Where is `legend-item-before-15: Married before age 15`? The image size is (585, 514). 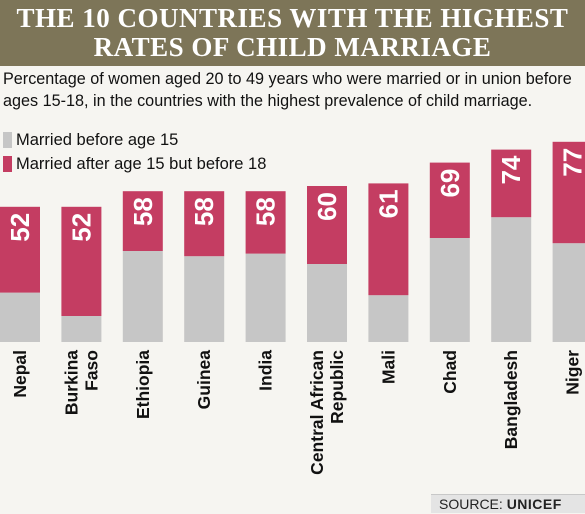 legend-item-before-15: Married before age 15 is located at coordinates (134, 140).